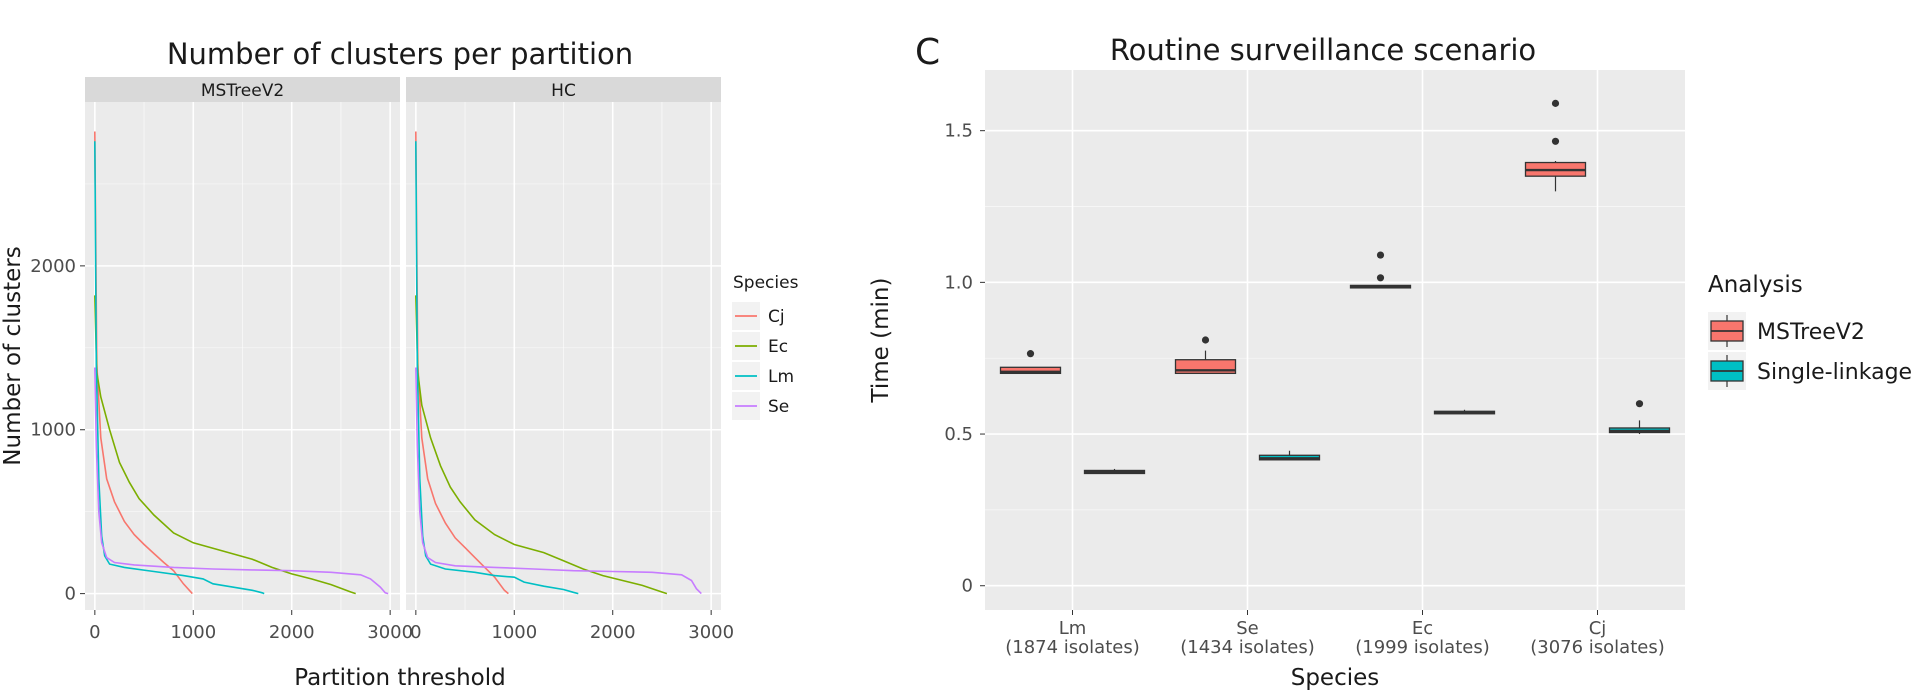  Describe the element at coordinates (1598, 628) in the screenshot. I see `x-tick-label-cj: Cj` at that location.